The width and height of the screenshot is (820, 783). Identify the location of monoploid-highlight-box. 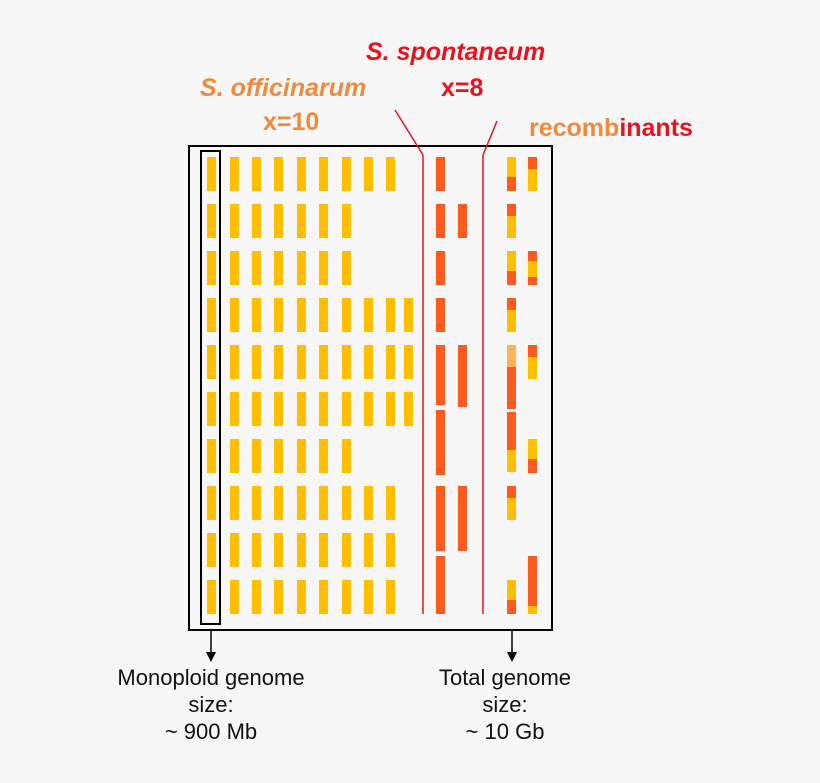
(210, 387).